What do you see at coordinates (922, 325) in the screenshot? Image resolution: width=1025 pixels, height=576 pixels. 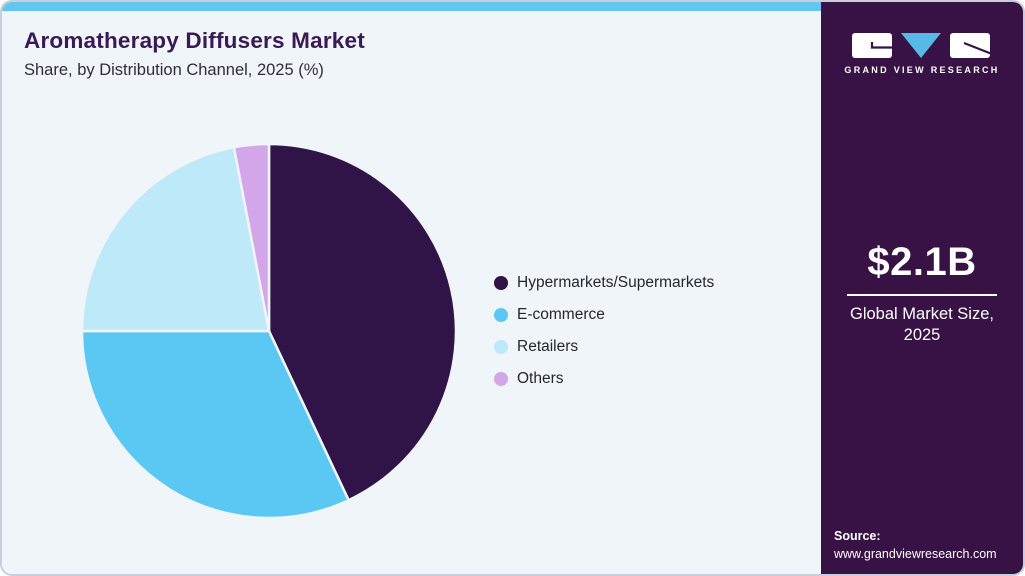 I see `market-size-label: Global Market Size, 2025` at bounding box center [922, 325].